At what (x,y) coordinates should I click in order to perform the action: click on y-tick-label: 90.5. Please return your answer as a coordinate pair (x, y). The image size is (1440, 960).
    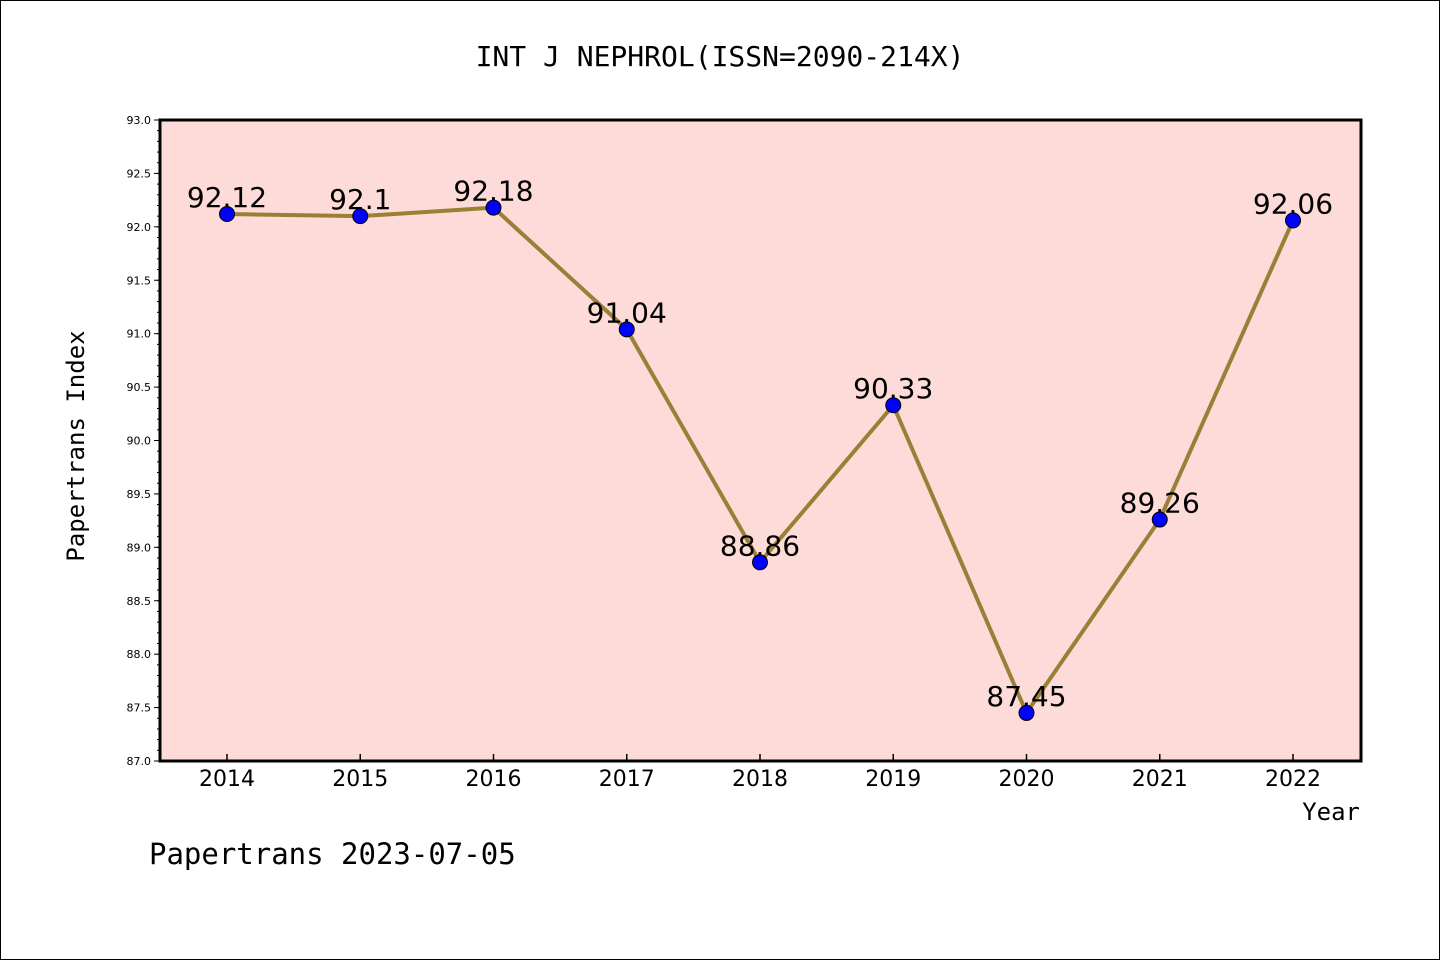
    Looking at the image, I should click on (139, 387).